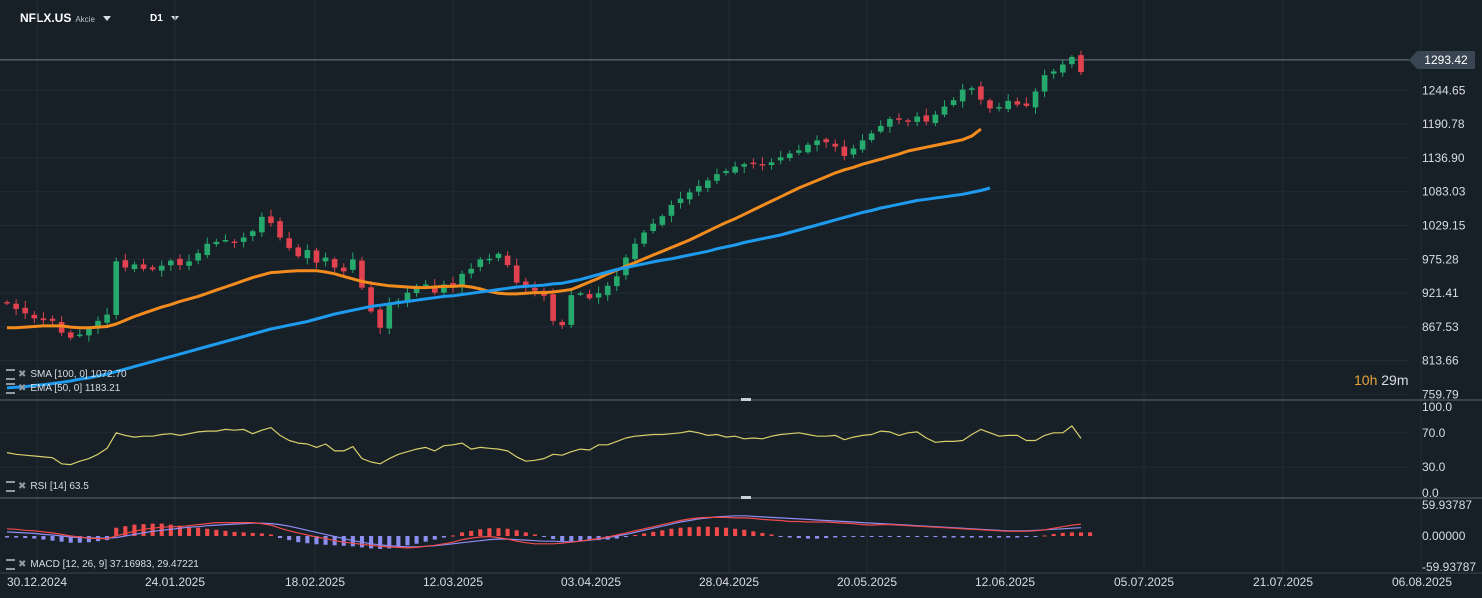 This screenshot has height=598, width=1482. What do you see at coordinates (1444, 90) in the screenshot?
I see `price-axis-label: 1244.65` at bounding box center [1444, 90].